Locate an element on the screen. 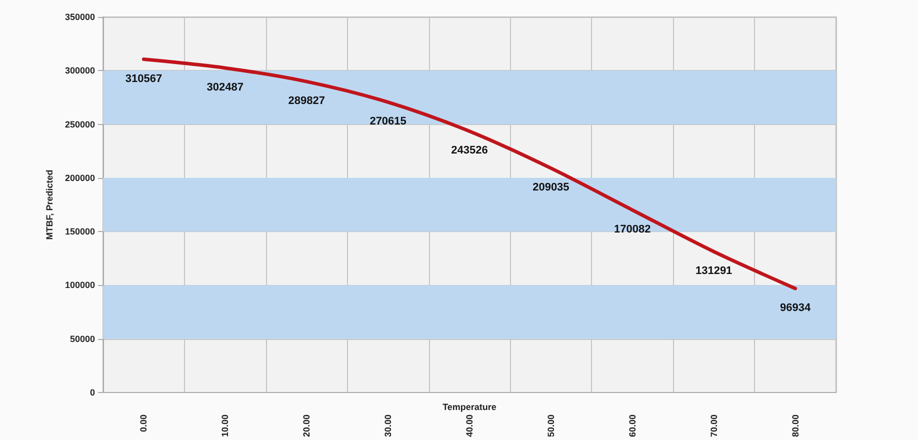  y-tick-label: 50000 is located at coordinates (82, 339).